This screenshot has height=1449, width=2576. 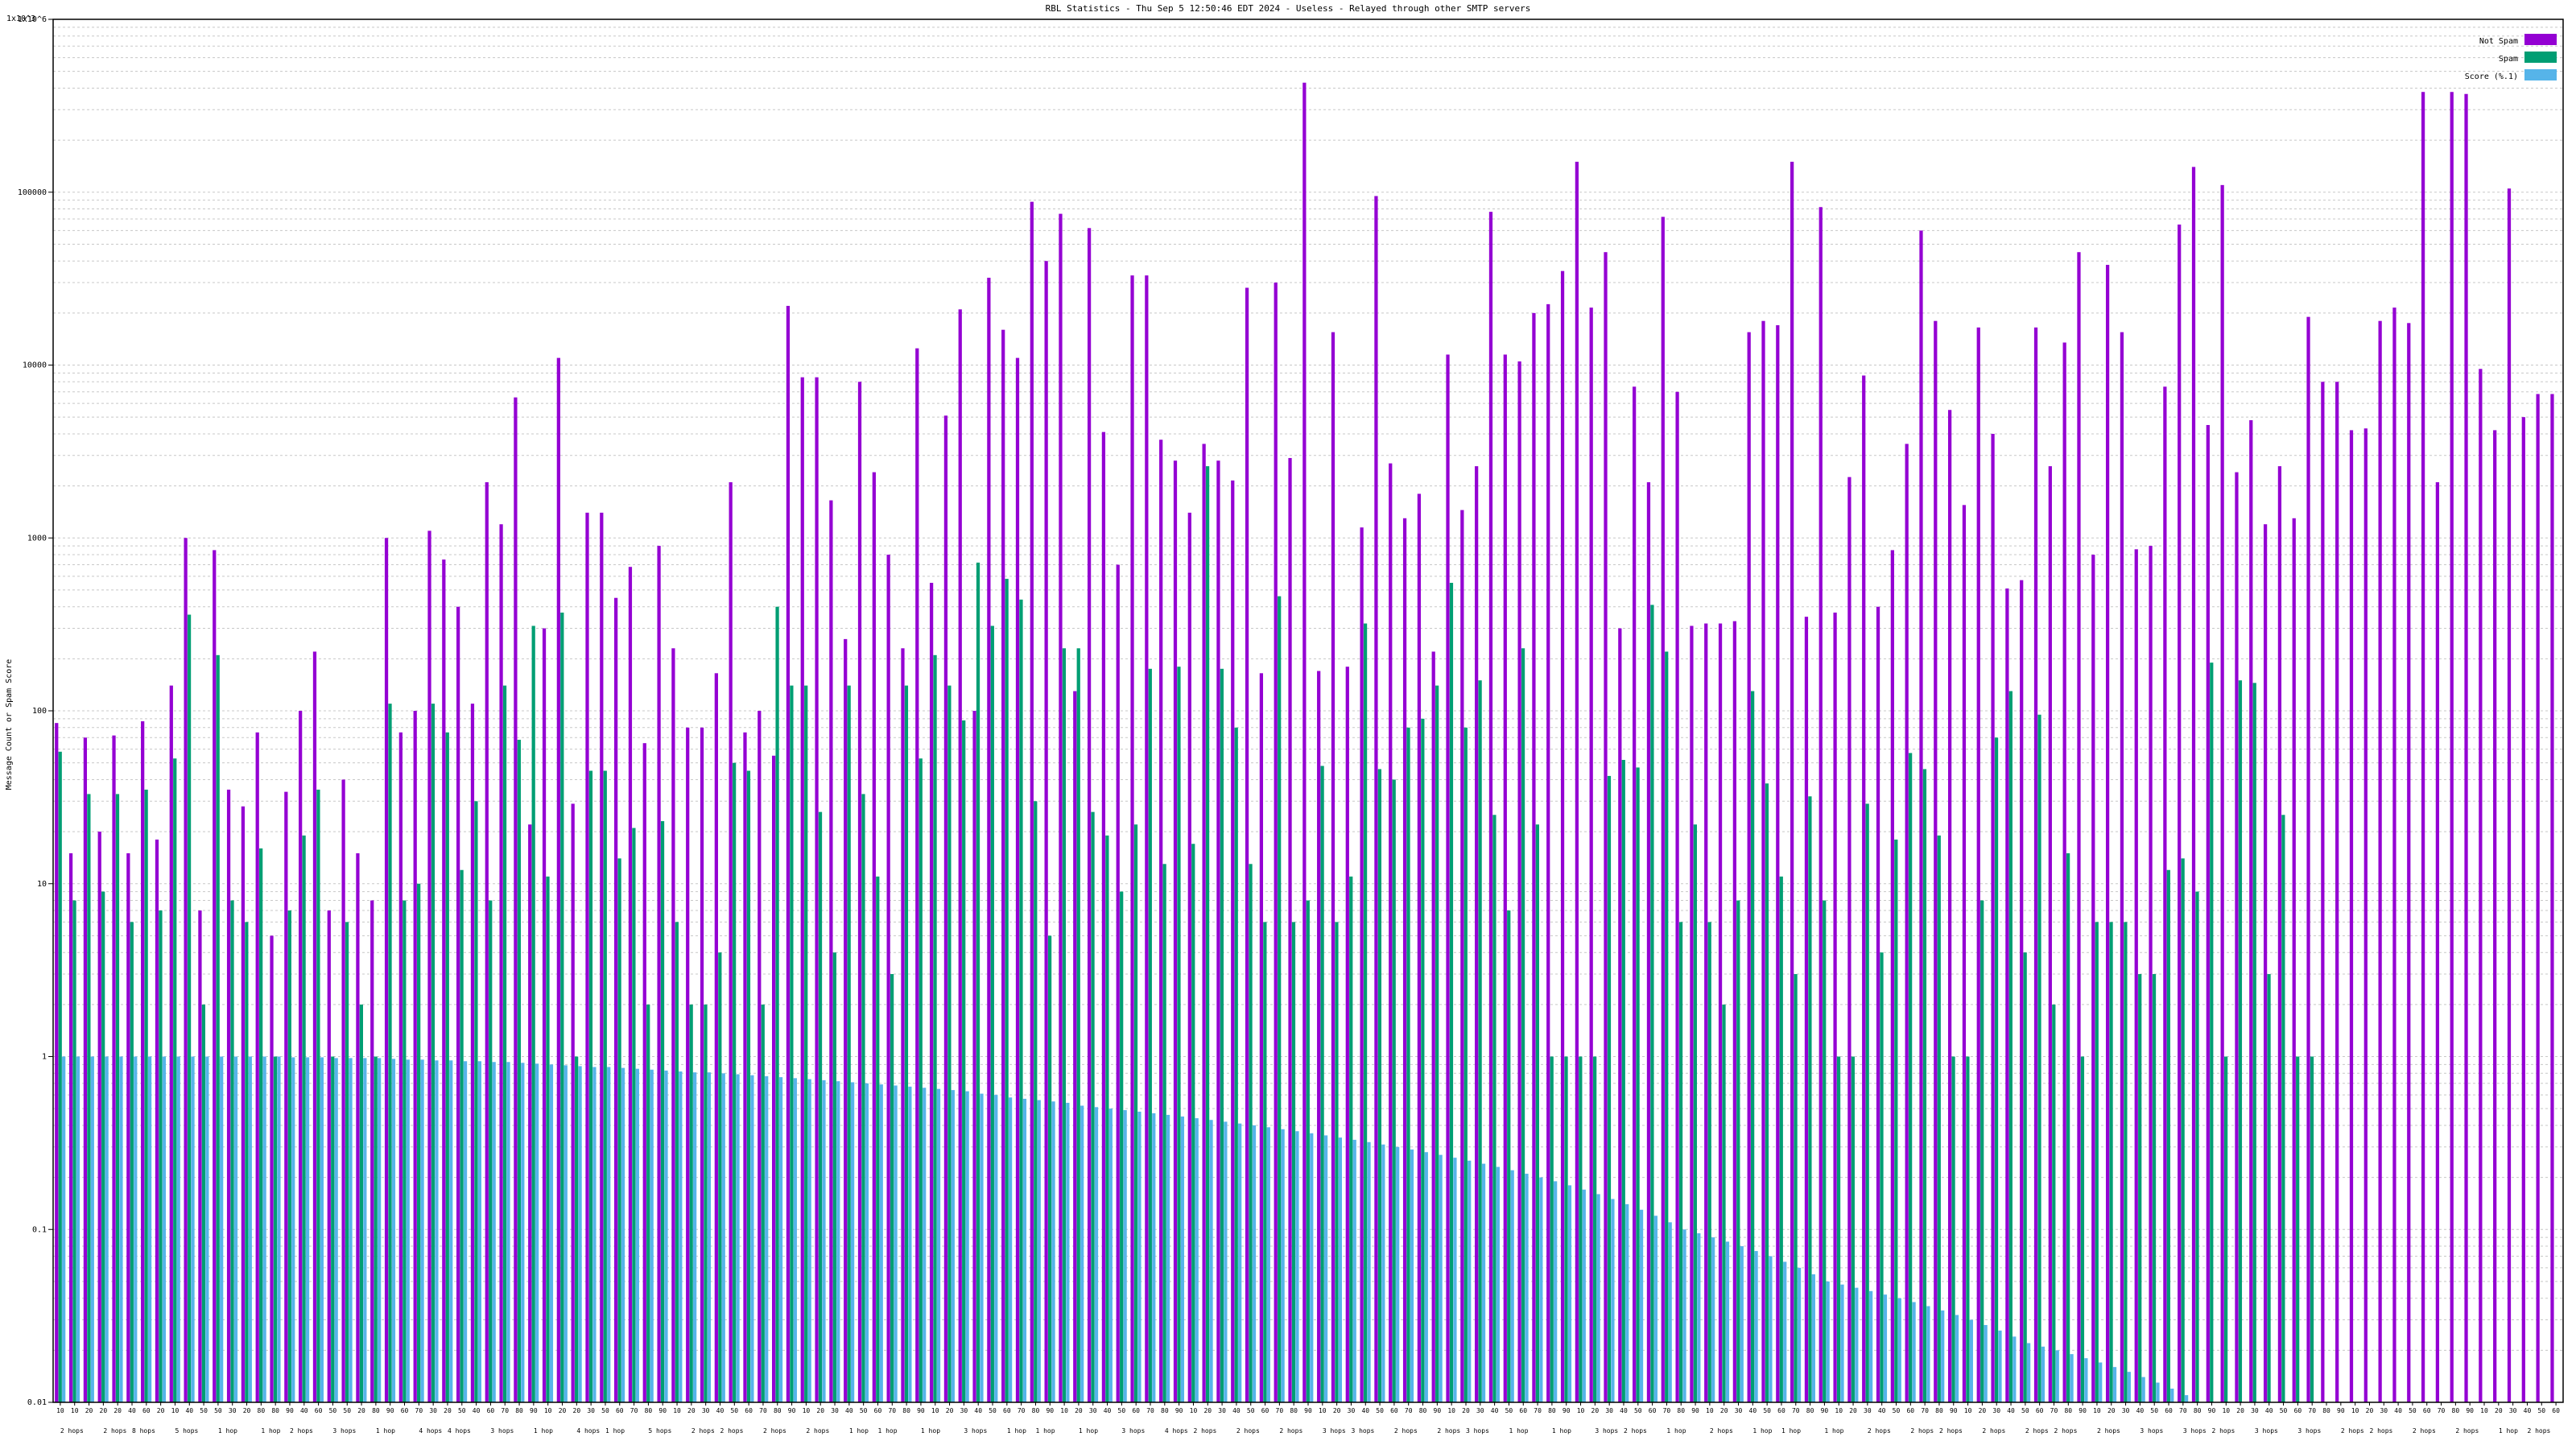 I want to click on bar-score-1--29, so click(x=479, y=1231).